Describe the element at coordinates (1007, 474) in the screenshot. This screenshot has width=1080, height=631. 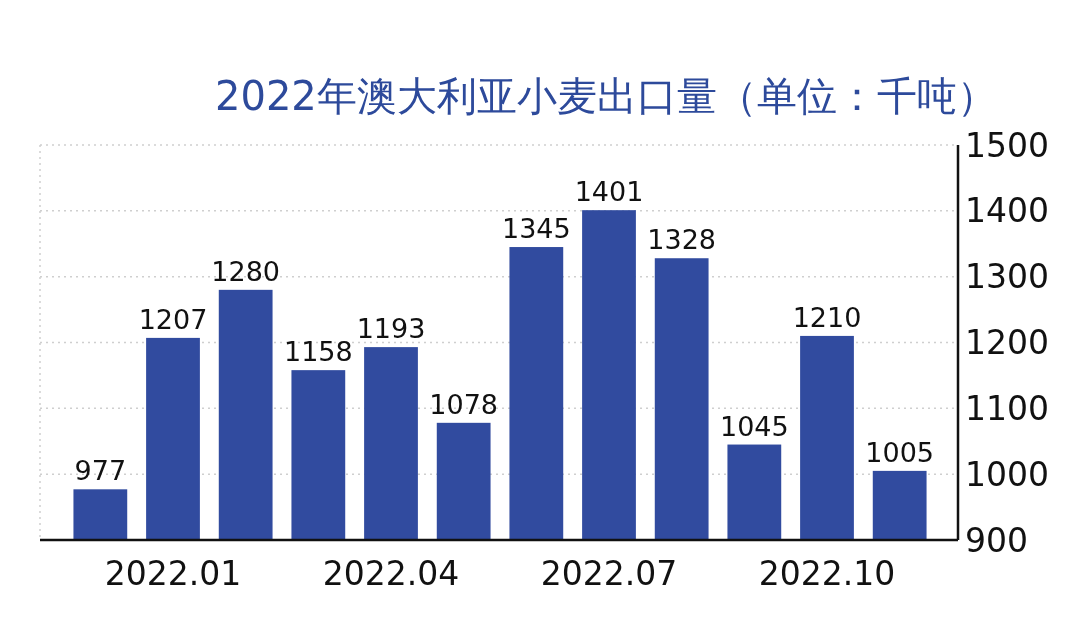
I see `y-tick-label: 1000` at that location.